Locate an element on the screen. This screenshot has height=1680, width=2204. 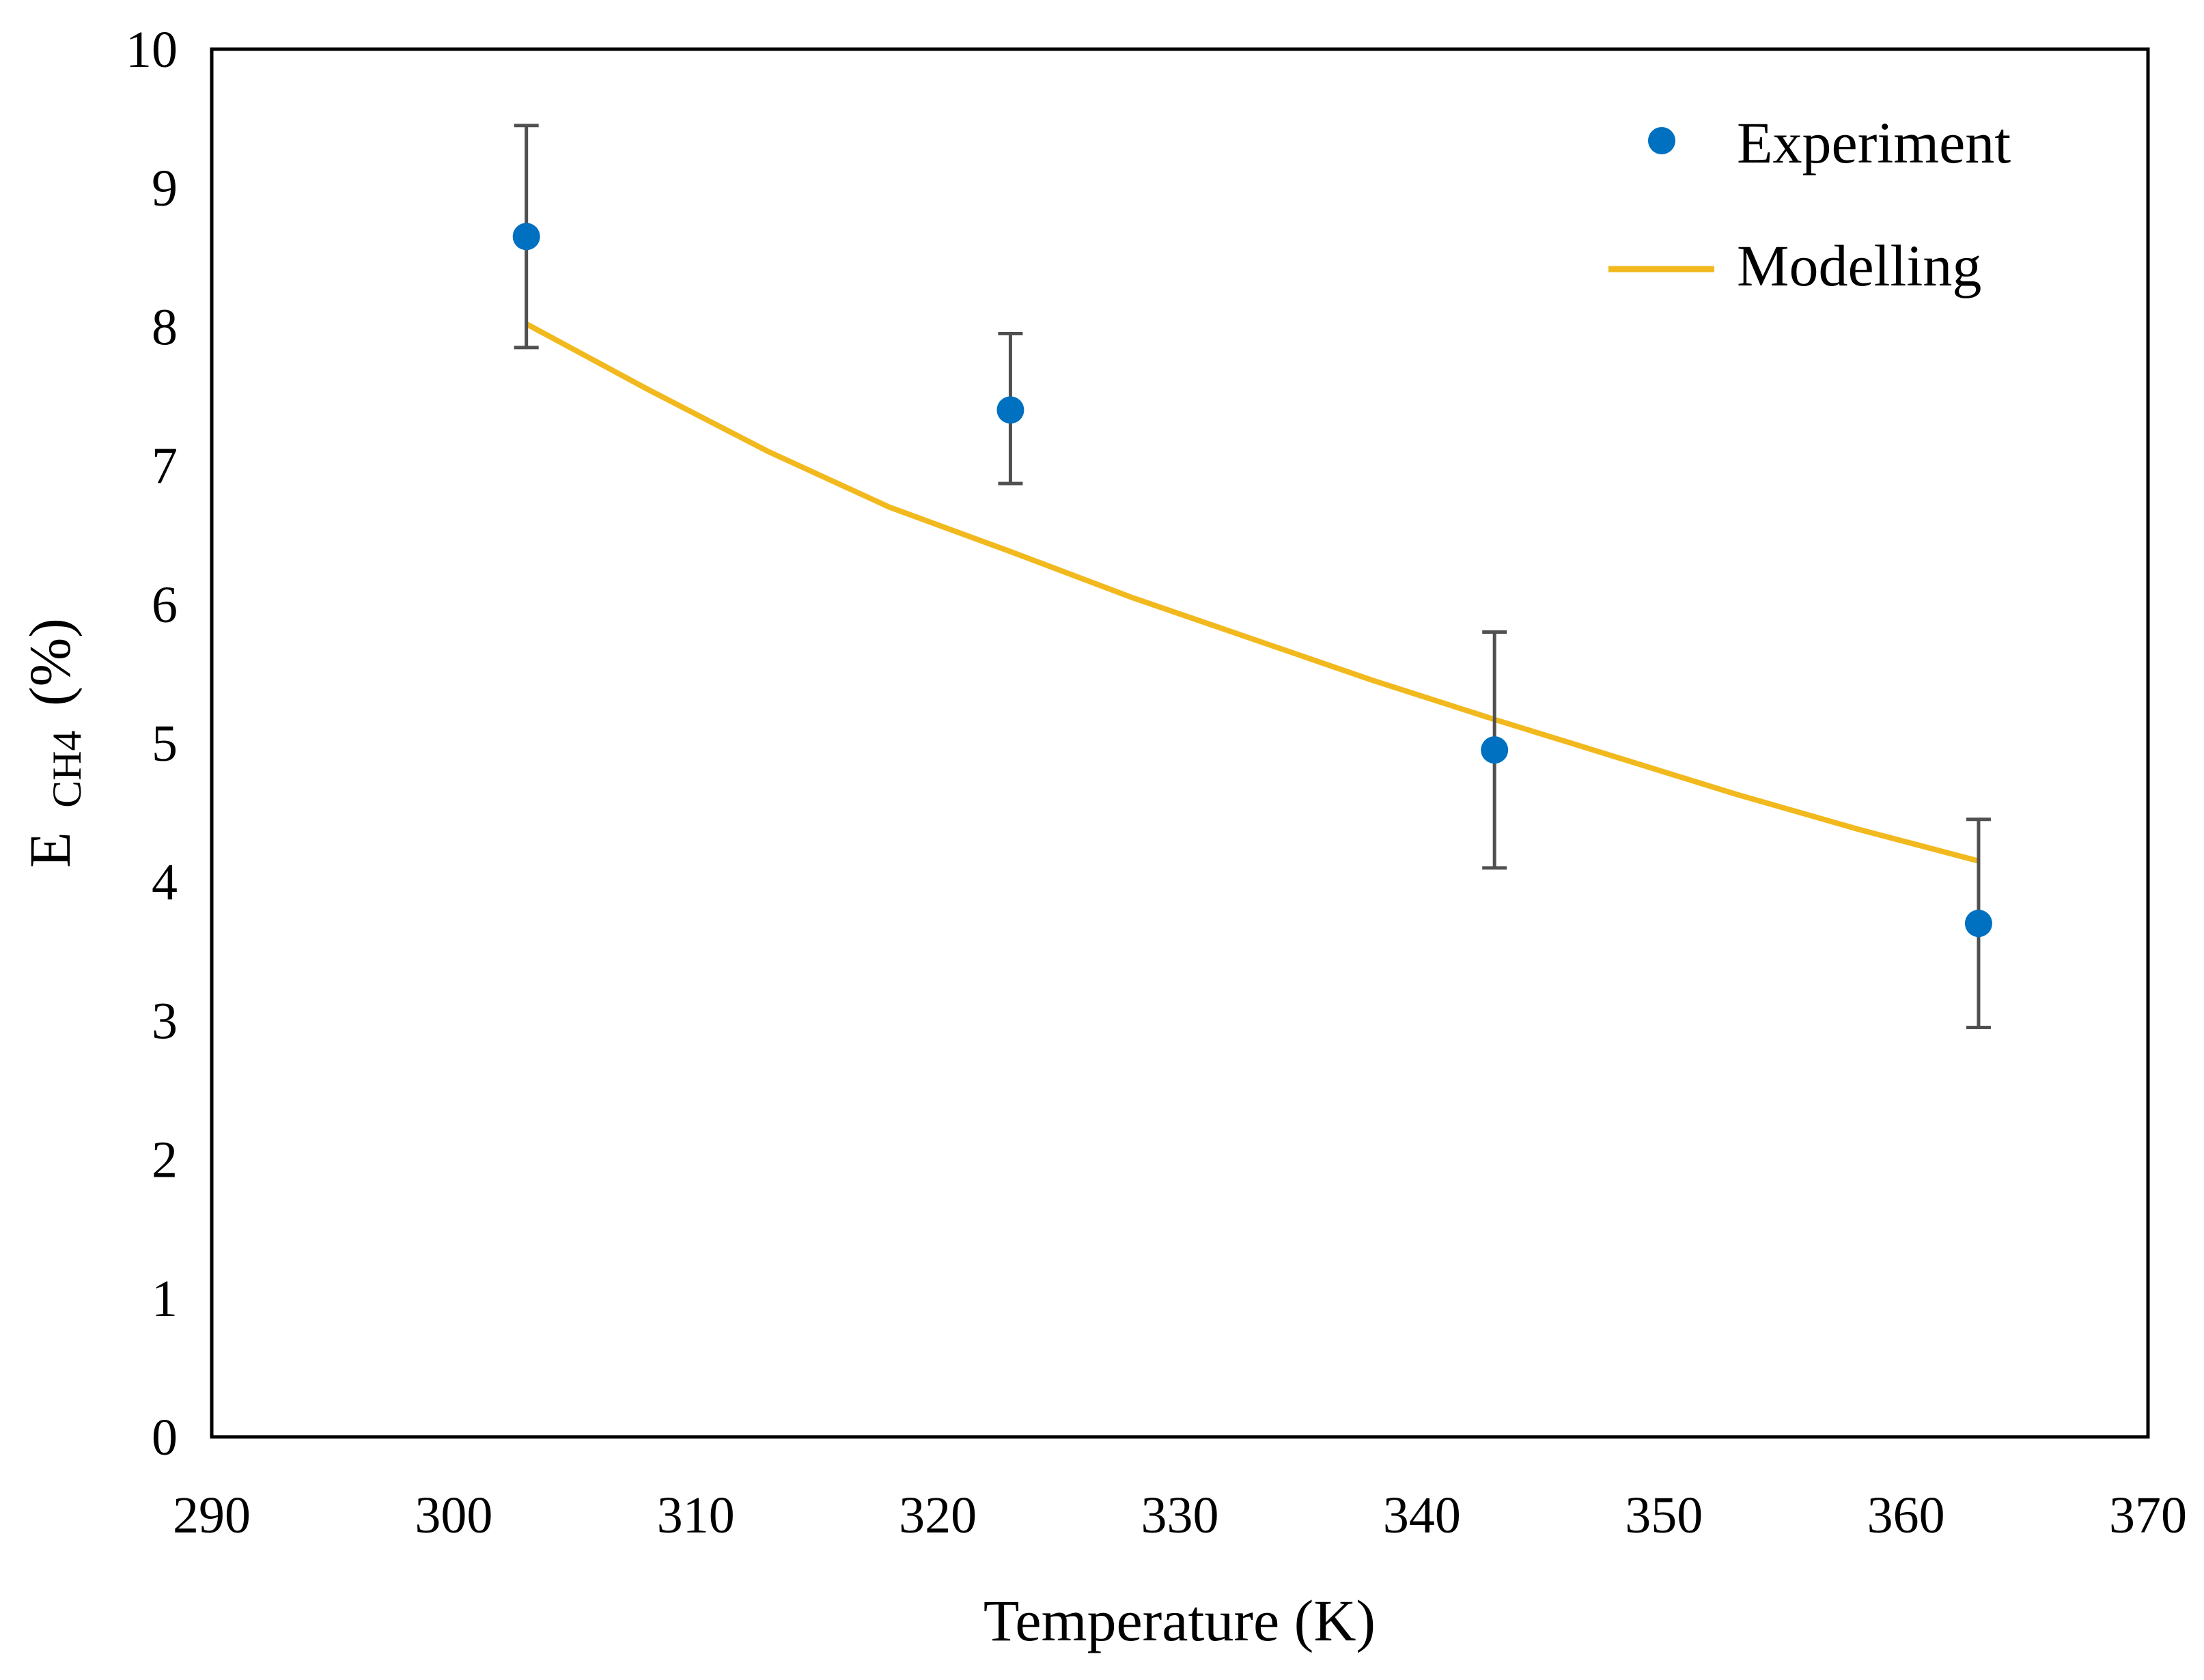
y-tick-label: 8 is located at coordinates (165, 327).